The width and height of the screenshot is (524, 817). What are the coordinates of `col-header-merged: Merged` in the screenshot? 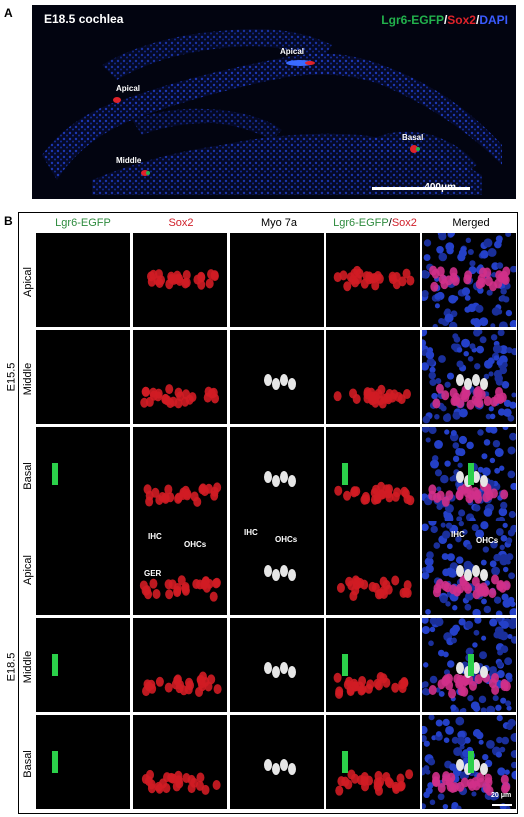 It's located at (471, 223).